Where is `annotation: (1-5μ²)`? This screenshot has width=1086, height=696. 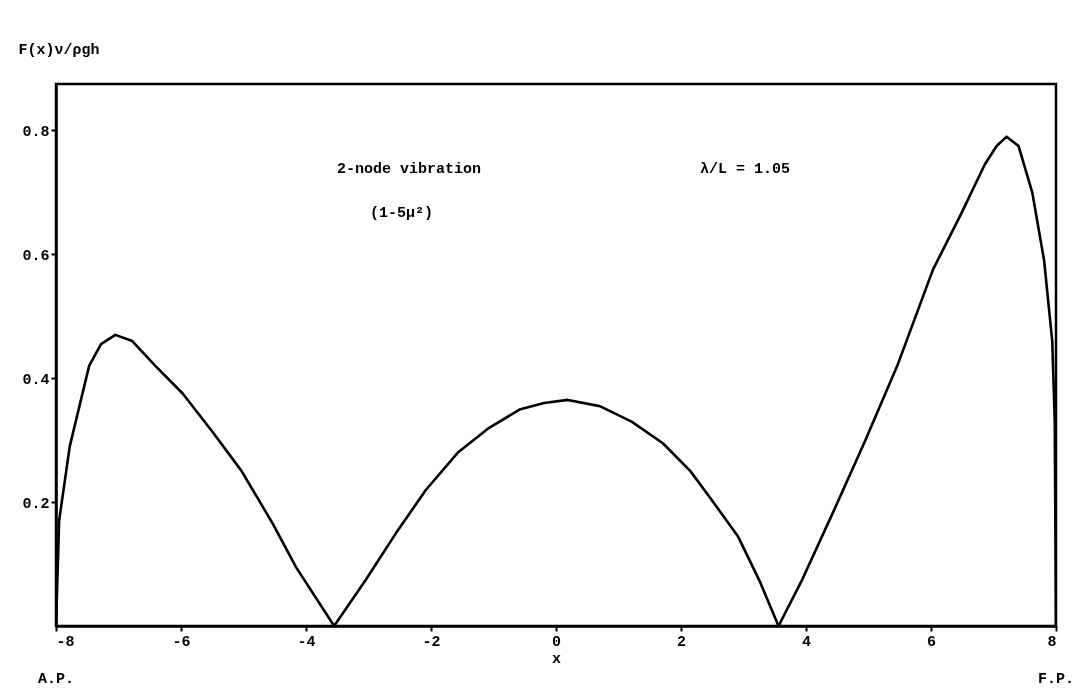 annotation: (1-5μ²) is located at coordinates (402, 213).